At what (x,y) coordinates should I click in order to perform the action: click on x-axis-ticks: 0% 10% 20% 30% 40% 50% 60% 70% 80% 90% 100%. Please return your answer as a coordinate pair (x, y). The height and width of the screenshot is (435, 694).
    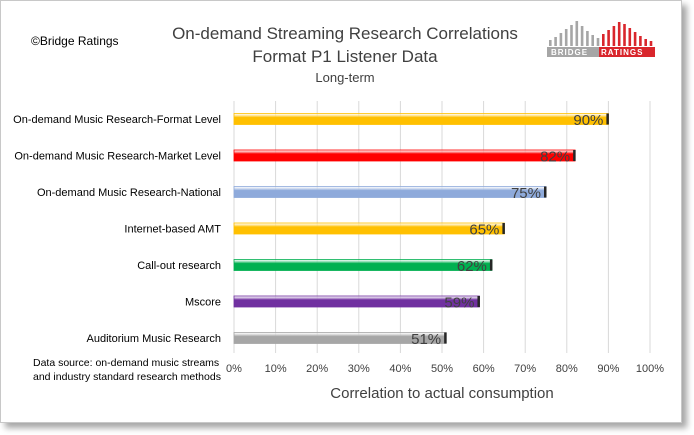
    Looking at the image, I should click on (445, 369).